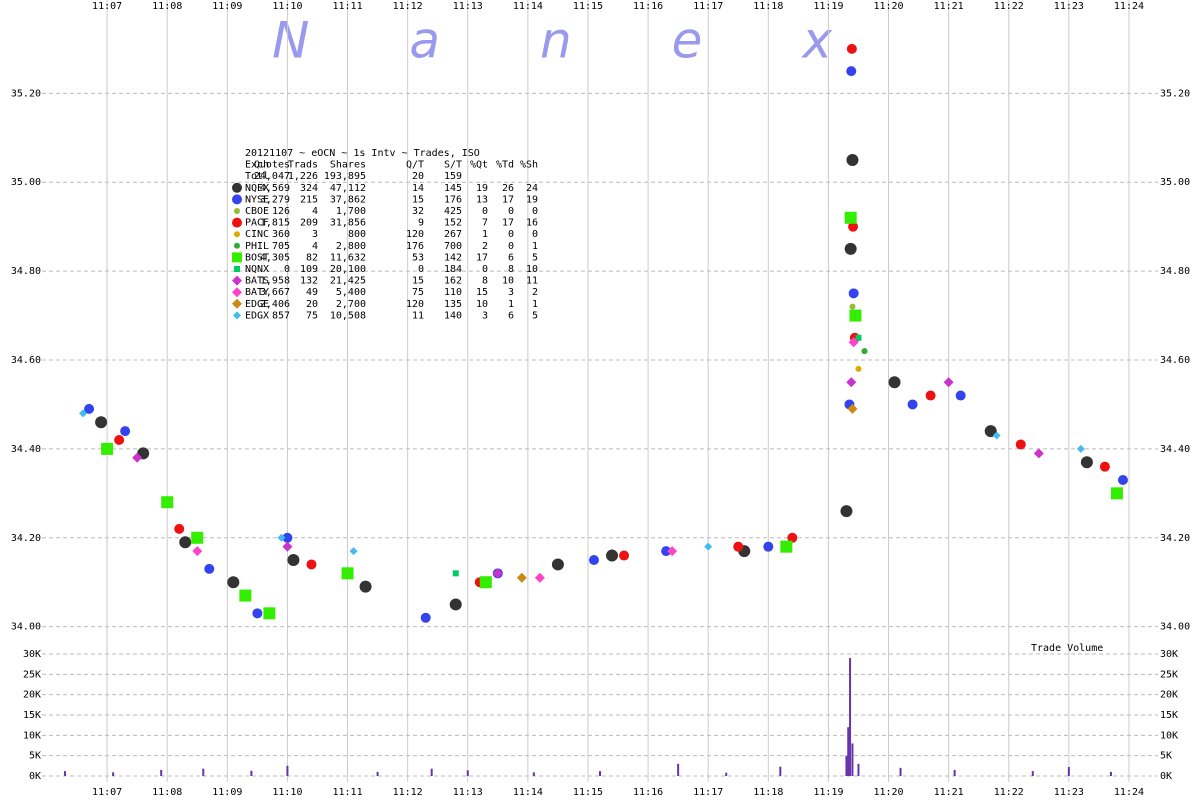  I want to click on legend-label: NQNX, so click(257, 269).